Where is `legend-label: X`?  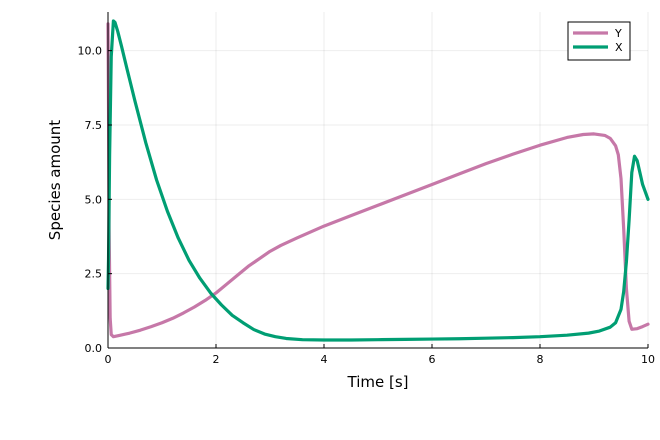
legend-label: X is located at coordinates (619, 47).